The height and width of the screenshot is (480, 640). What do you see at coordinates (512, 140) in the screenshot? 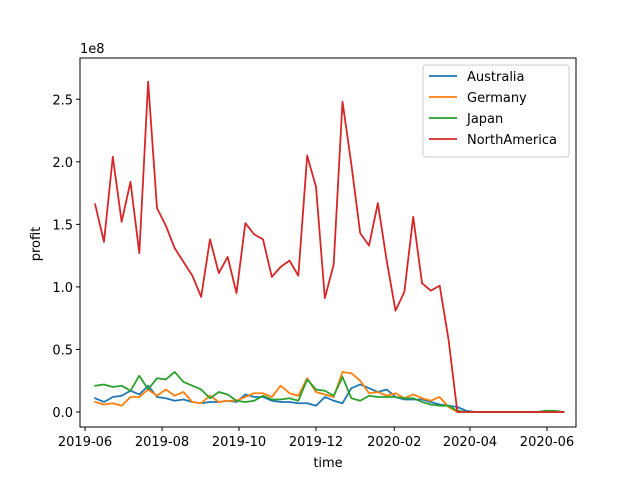
I see `legend-label-northamerica: NorthAmerica` at bounding box center [512, 140].